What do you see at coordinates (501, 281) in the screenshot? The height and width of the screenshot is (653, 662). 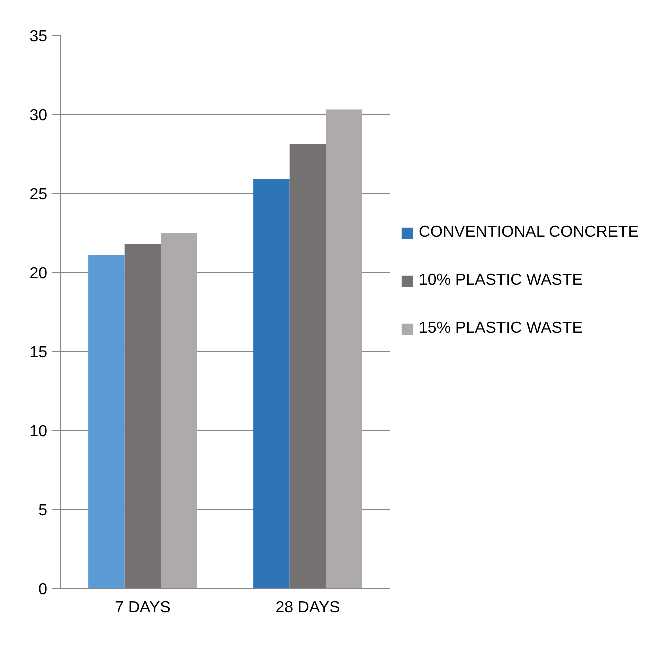 I see `legend-label: 10% PLASTIC WASTE` at bounding box center [501, 281].